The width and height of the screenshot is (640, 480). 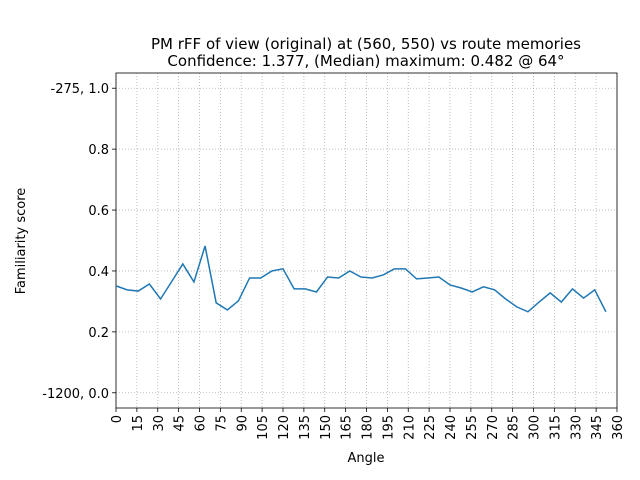 What do you see at coordinates (576, 427) in the screenshot?
I see `x-tick-label: 330` at bounding box center [576, 427].